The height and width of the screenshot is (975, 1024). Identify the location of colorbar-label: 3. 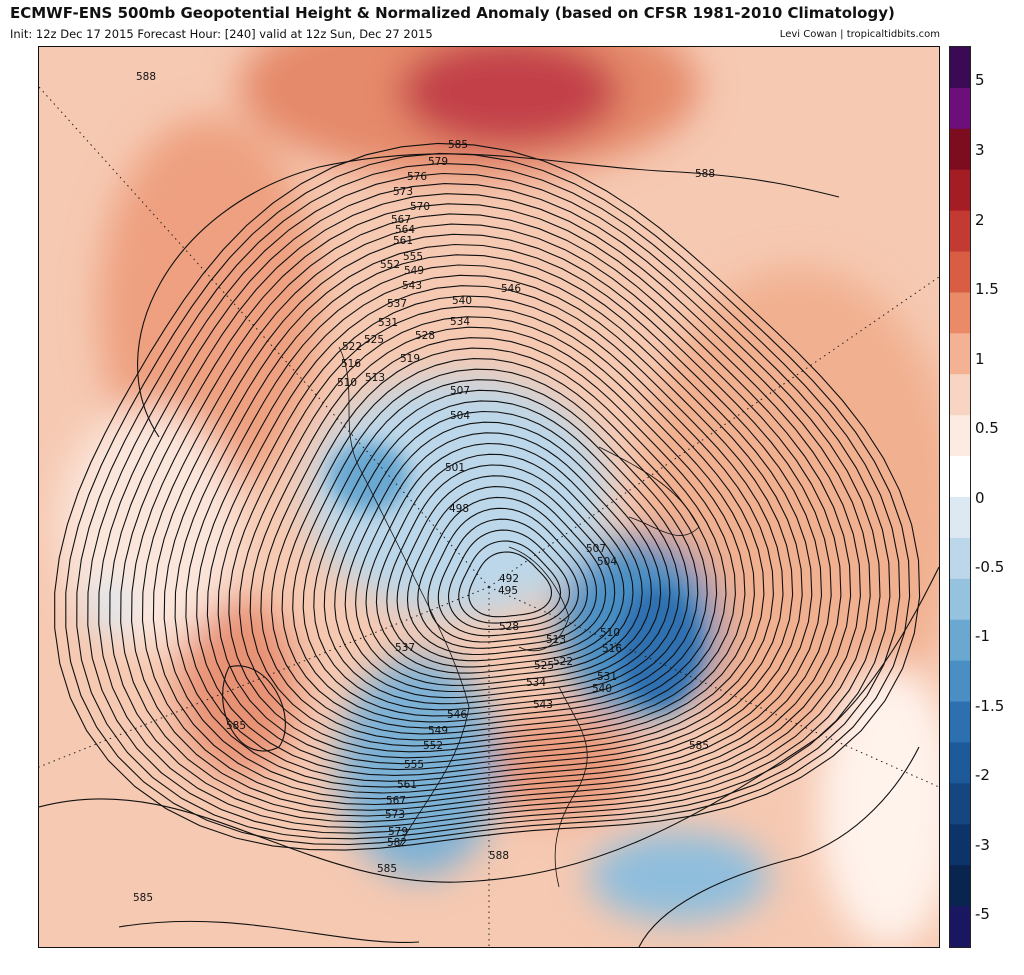
(980, 150).